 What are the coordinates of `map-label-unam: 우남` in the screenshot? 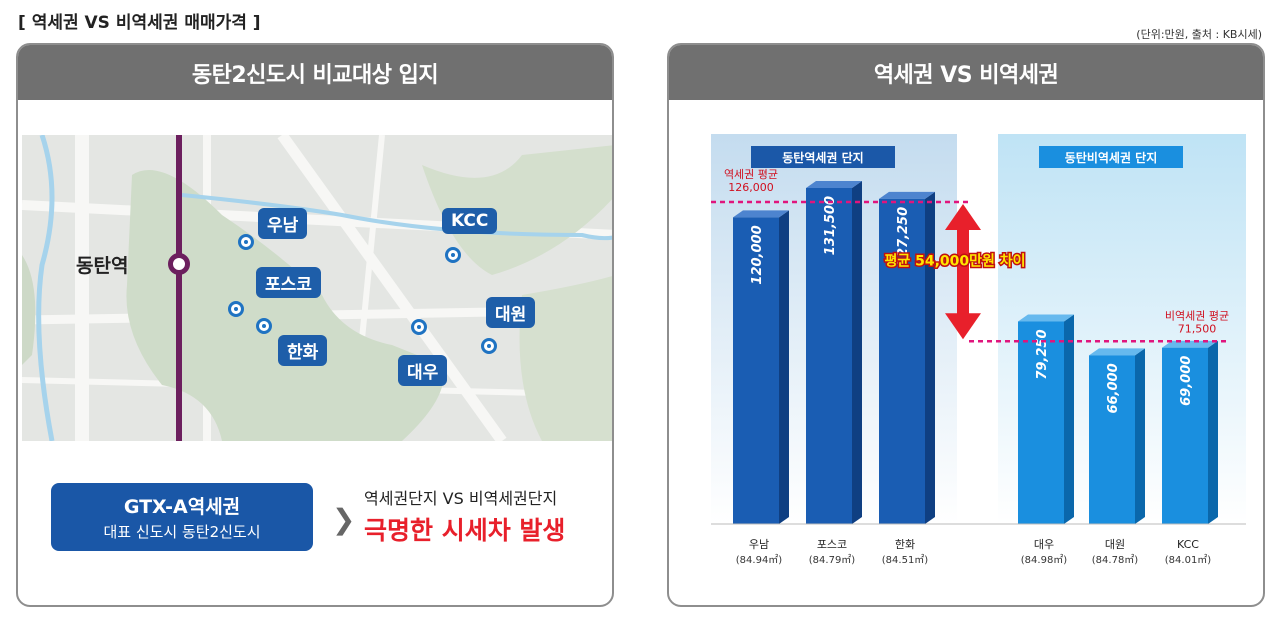 It's located at (283, 223).